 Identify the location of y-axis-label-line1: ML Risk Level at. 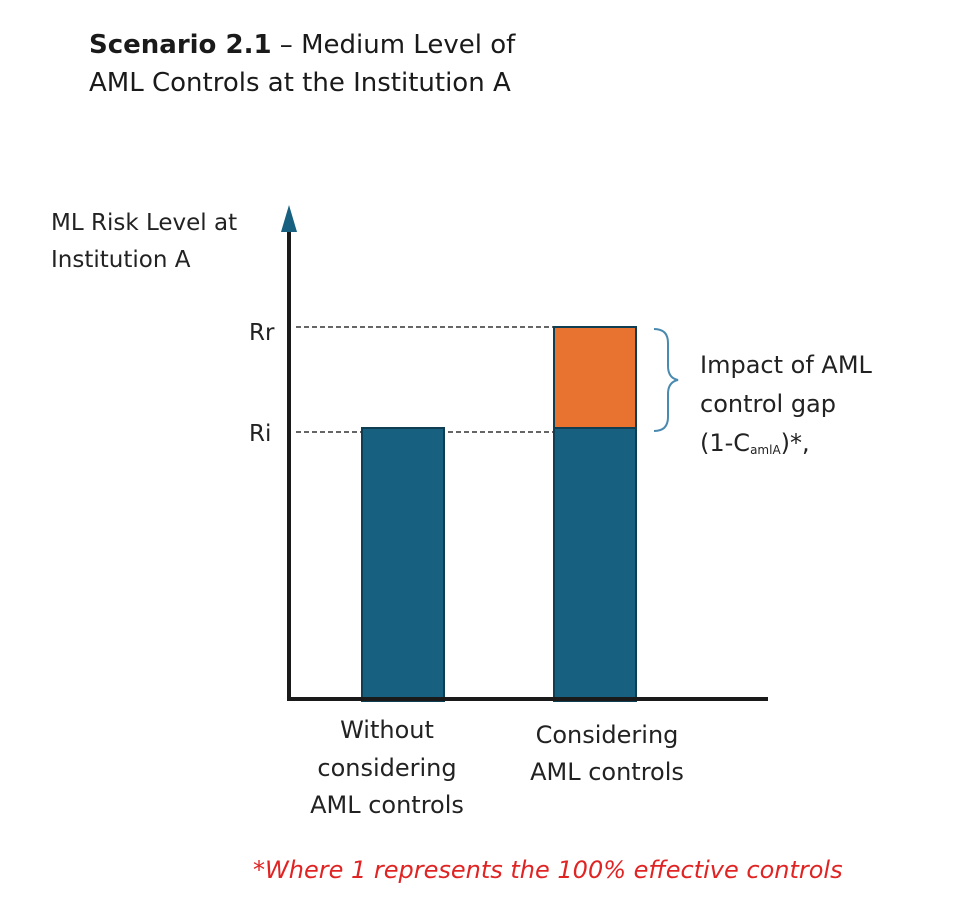
(144, 223).